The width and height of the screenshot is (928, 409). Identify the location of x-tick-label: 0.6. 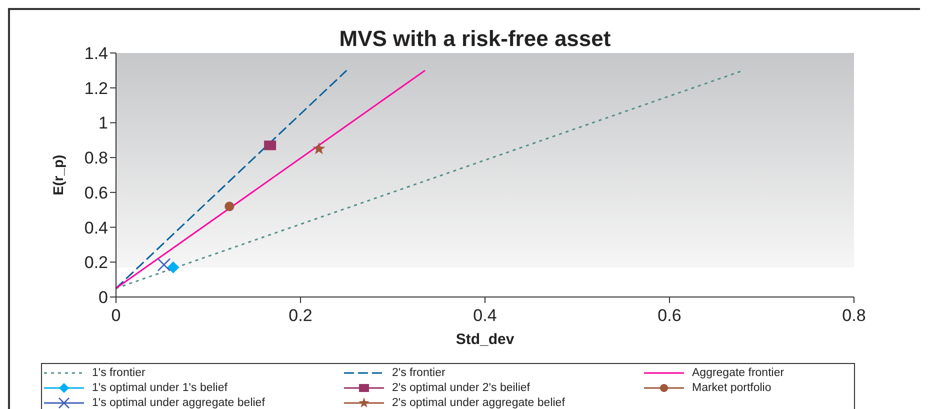
(670, 316).